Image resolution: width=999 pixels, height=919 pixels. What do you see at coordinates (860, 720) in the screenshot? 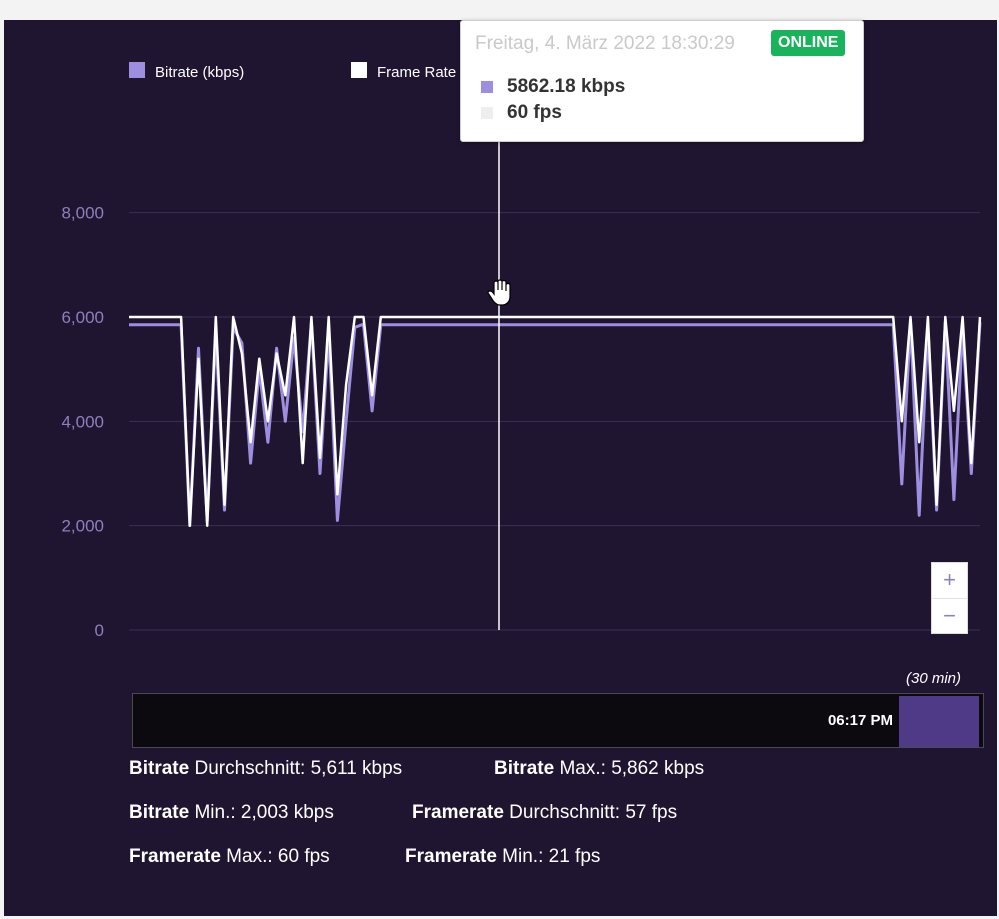
I see `navigator-time-label: 06:17 PM` at bounding box center [860, 720].